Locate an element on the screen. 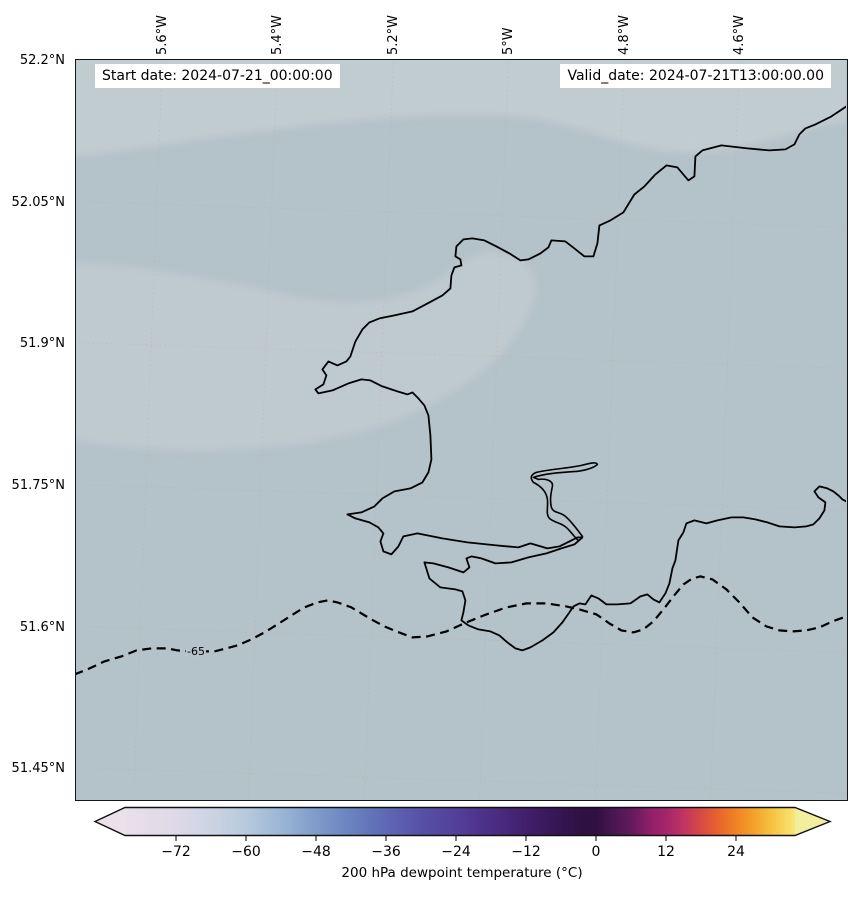 Image resolution: width=859 pixels, height=907 pixels. cb-tick-minus-48: −48 is located at coordinates (316, 852).